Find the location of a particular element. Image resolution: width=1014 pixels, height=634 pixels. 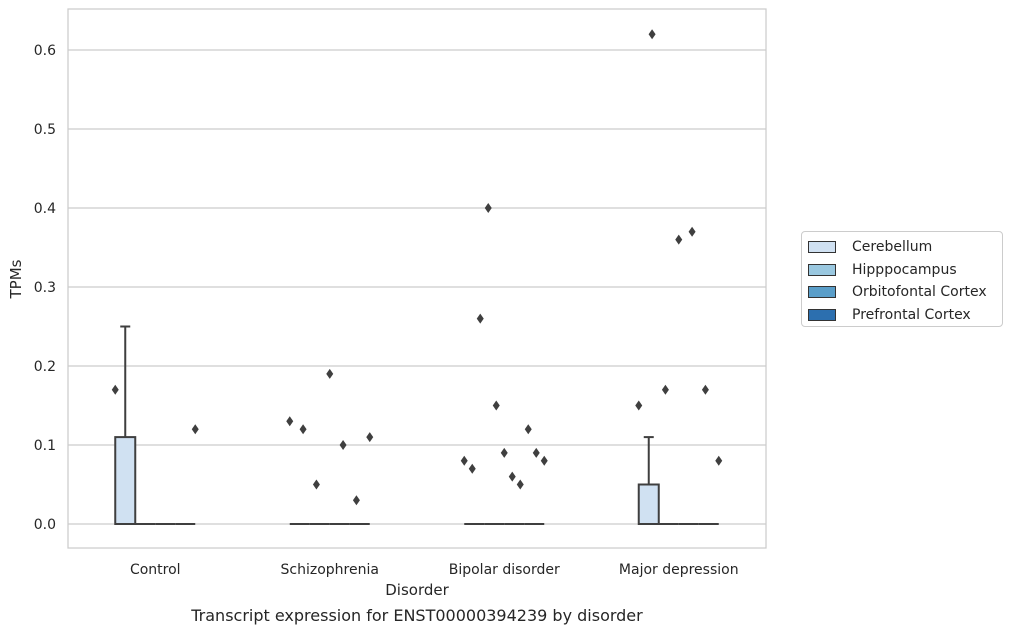

y-axis-label: TPMs is located at coordinates (16, 279).